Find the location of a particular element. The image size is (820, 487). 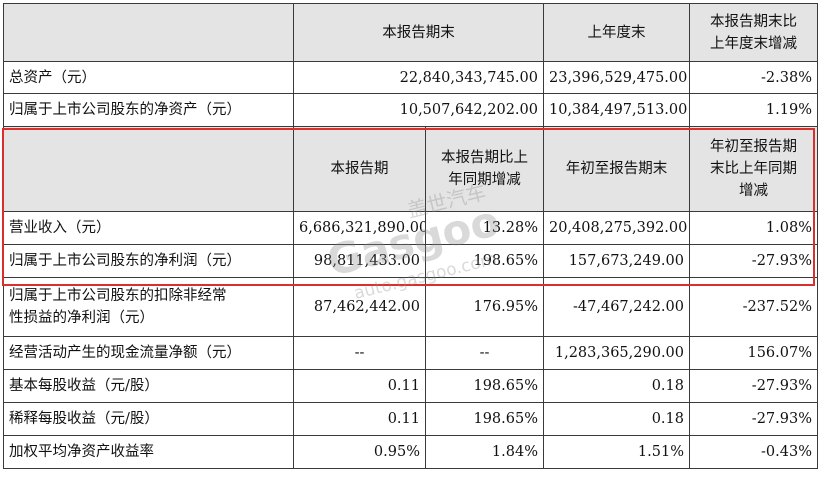

cell-value: 20,408,275,392.00 is located at coordinates (616, 228).